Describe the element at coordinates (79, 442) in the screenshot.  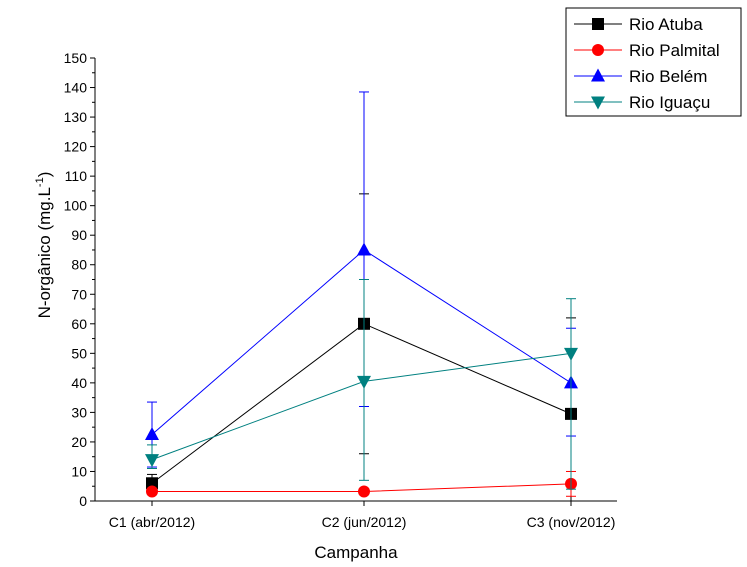
I see `y-tick-label: 20` at that location.